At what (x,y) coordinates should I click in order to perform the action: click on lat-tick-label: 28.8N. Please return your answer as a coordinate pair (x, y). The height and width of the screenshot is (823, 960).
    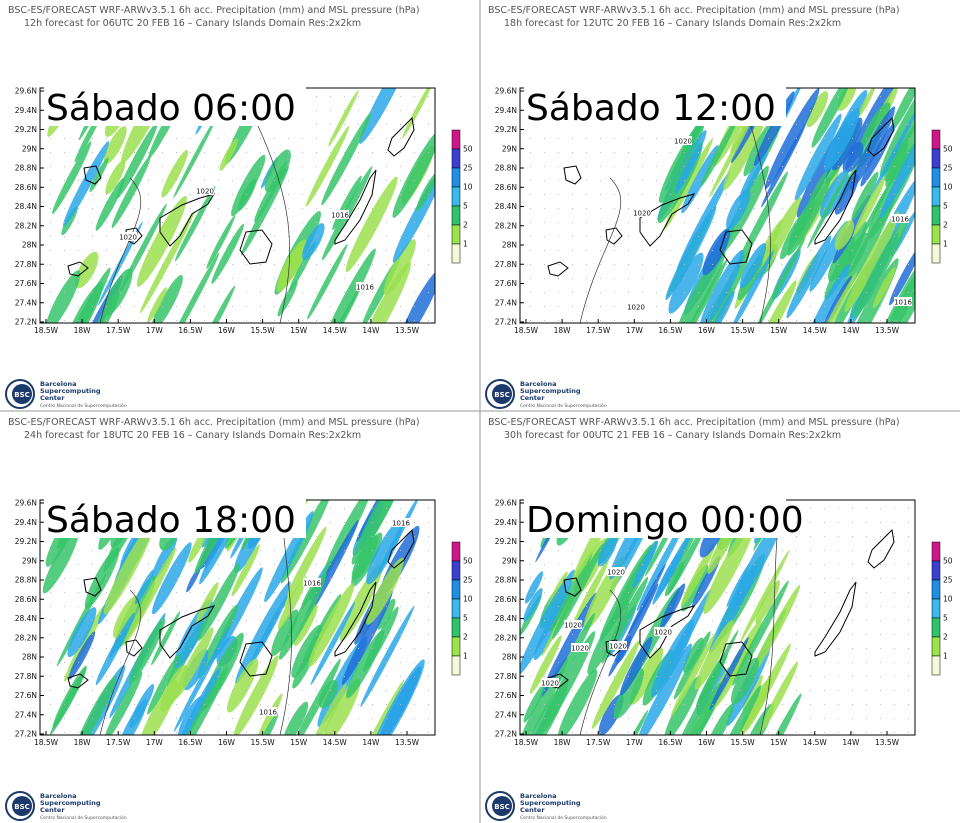
    Looking at the image, I should click on (26, 168).